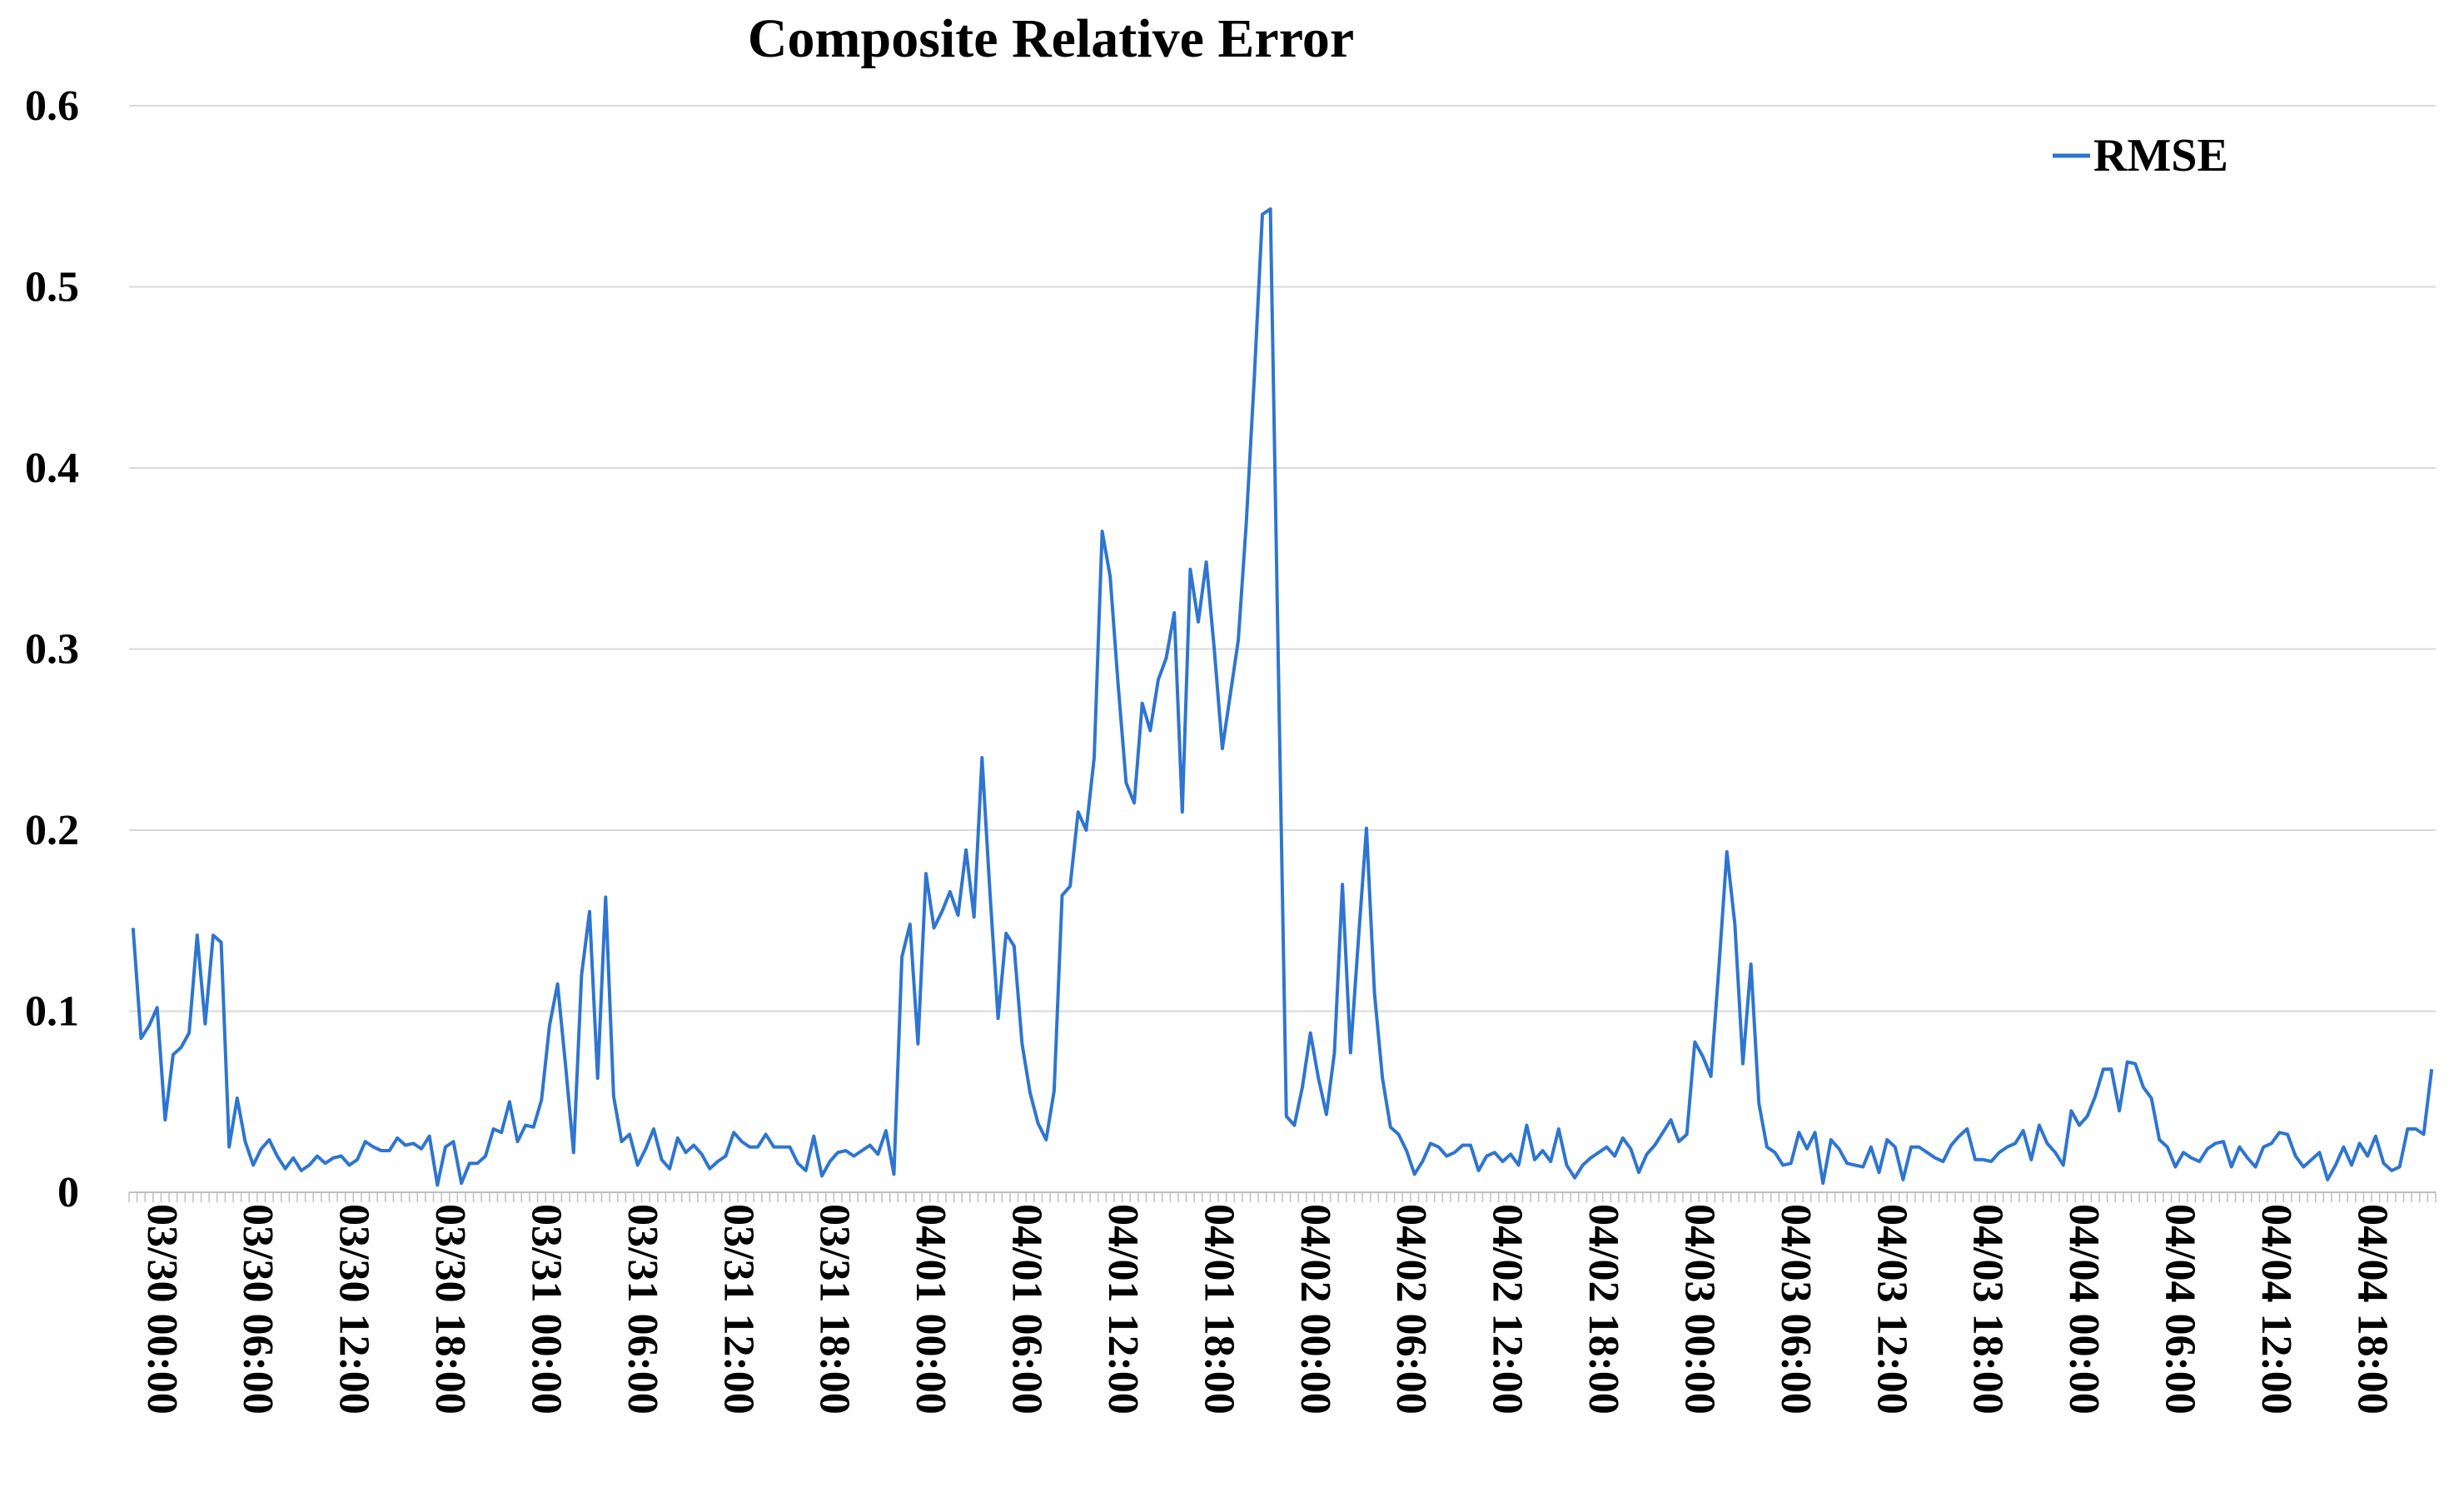 The width and height of the screenshot is (2454, 1512). What do you see at coordinates (1795, 1310) in the screenshot?
I see `x-tick-label: 04/03 06:00` at bounding box center [1795, 1310].